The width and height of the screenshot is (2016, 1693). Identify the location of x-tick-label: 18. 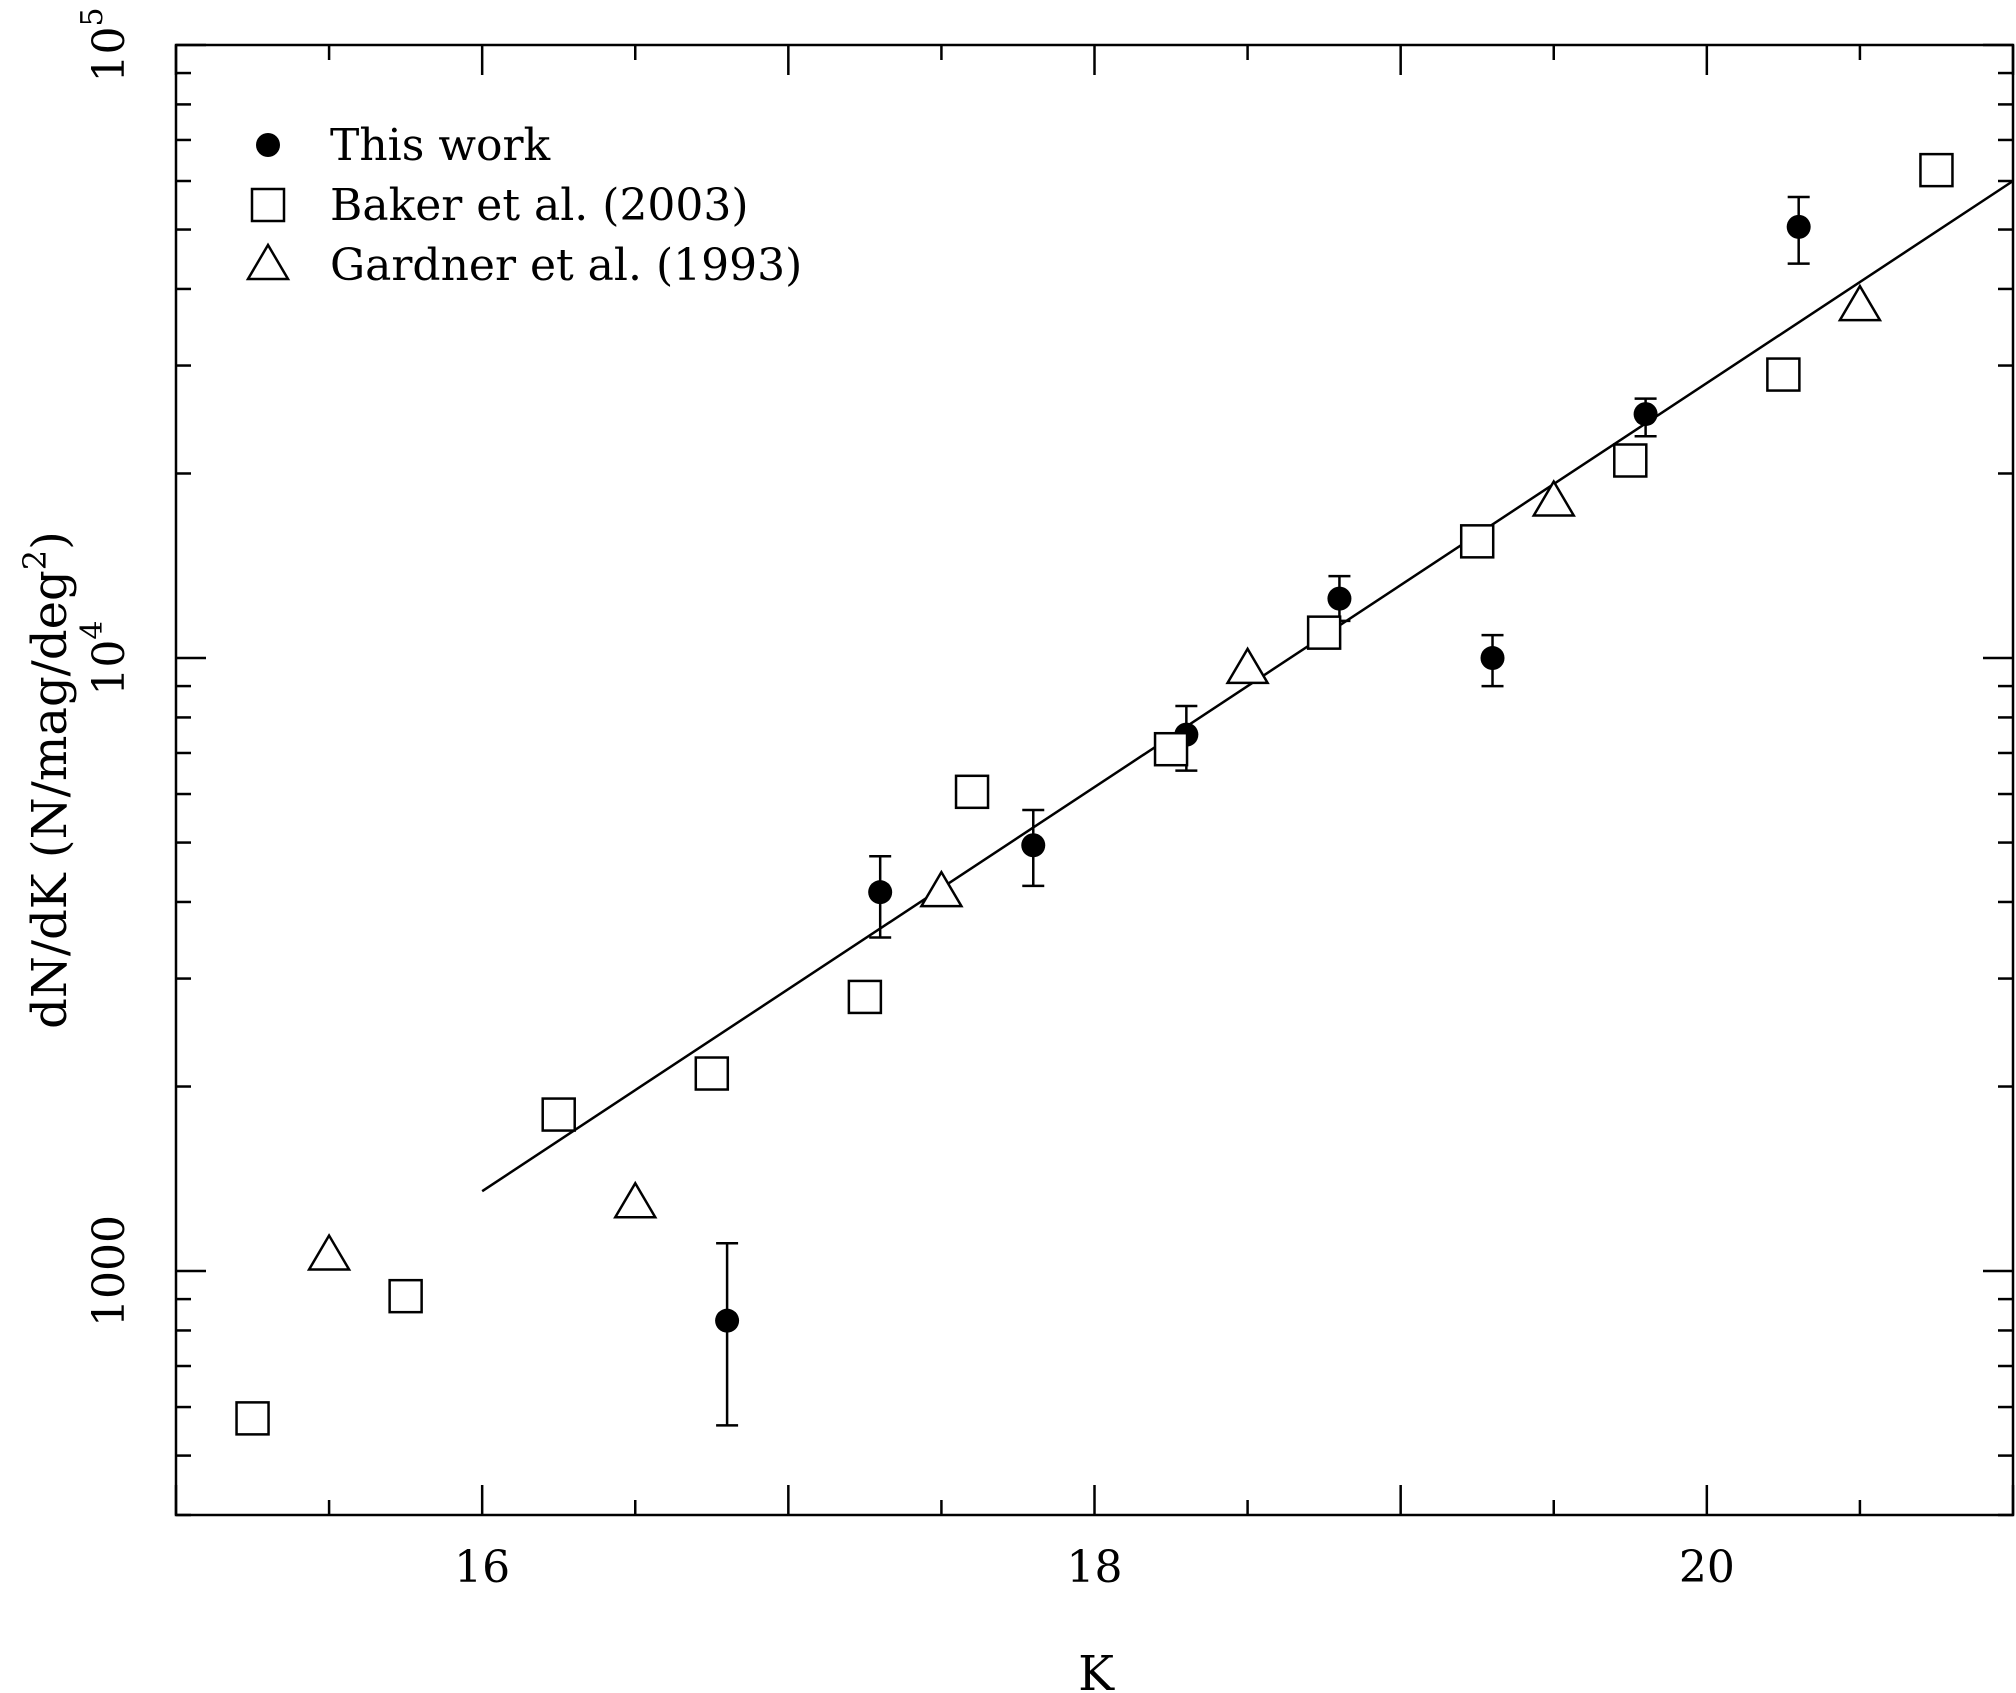
(1095, 1567).